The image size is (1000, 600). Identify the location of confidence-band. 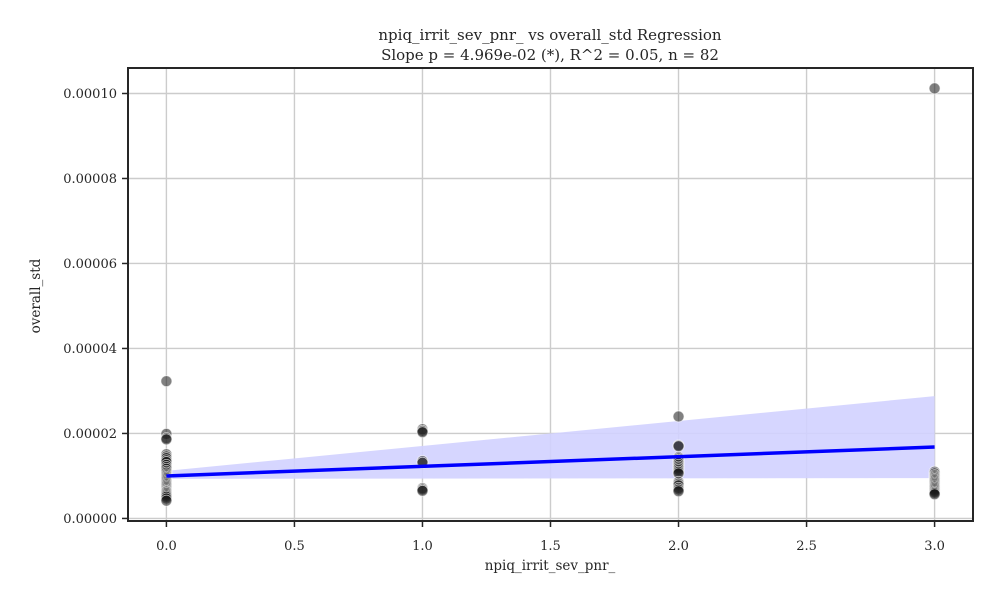
(550, 437).